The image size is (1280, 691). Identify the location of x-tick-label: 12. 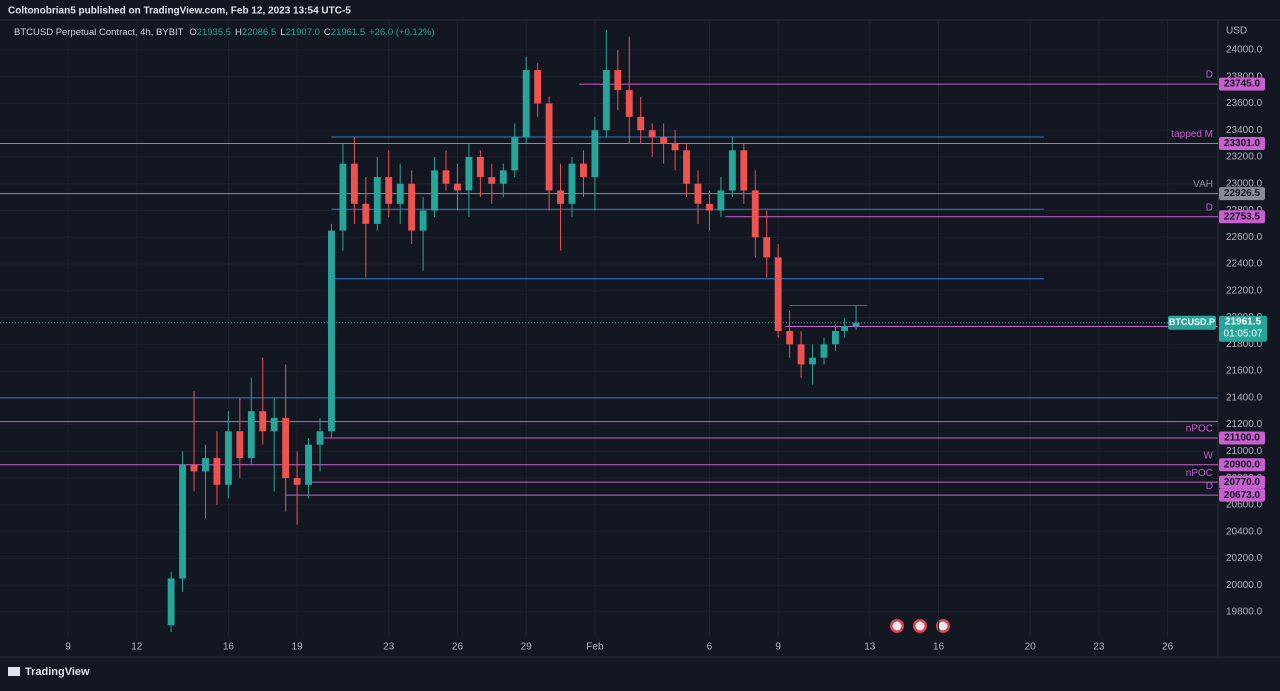
(137, 647).